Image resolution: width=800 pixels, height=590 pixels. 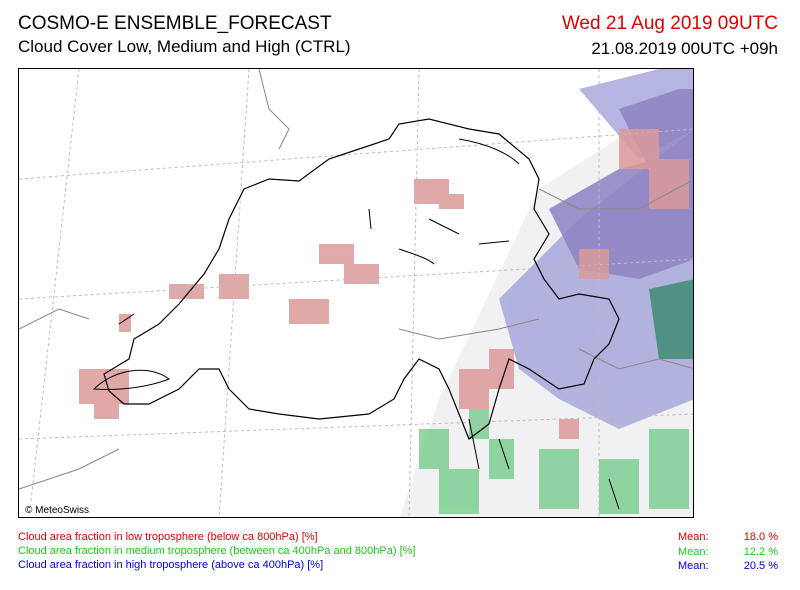 What do you see at coordinates (444, 226) in the screenshot?
I see `lake-zurich` at bounding box center [444, 226].